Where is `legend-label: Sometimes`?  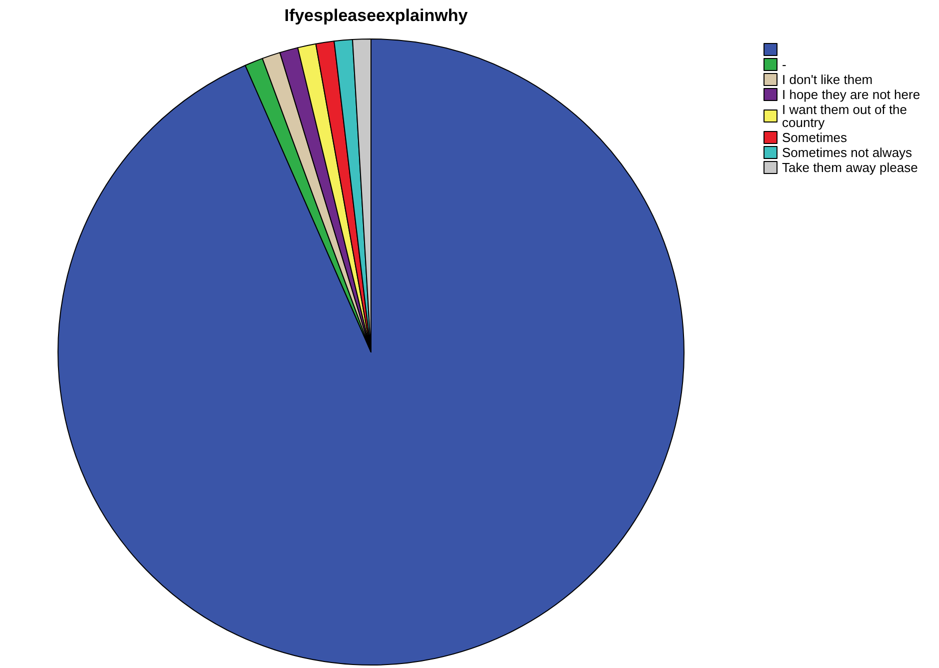
legend-label: Sometimes is located at coordinates (815, 137).